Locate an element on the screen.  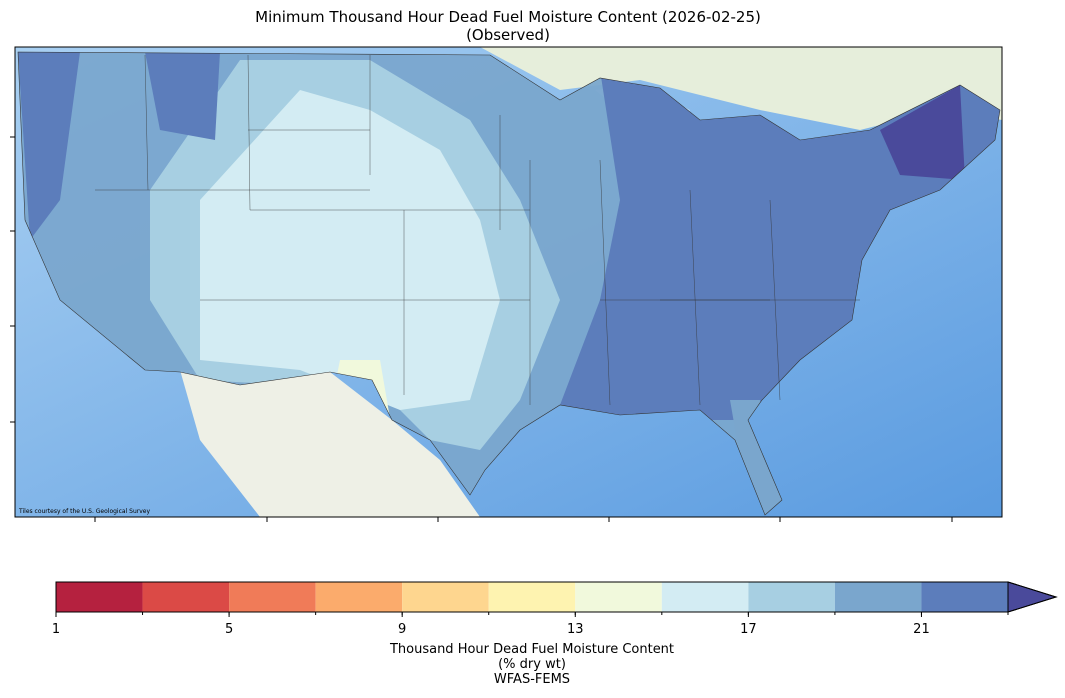
canada is located at coordinates (741, 88).